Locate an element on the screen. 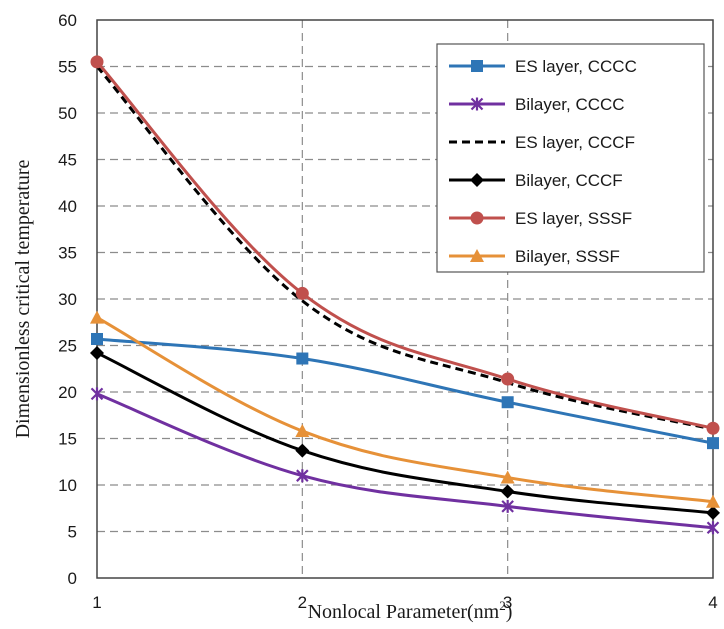  y-tick-label: 50 is located at coordinates (67, 113).